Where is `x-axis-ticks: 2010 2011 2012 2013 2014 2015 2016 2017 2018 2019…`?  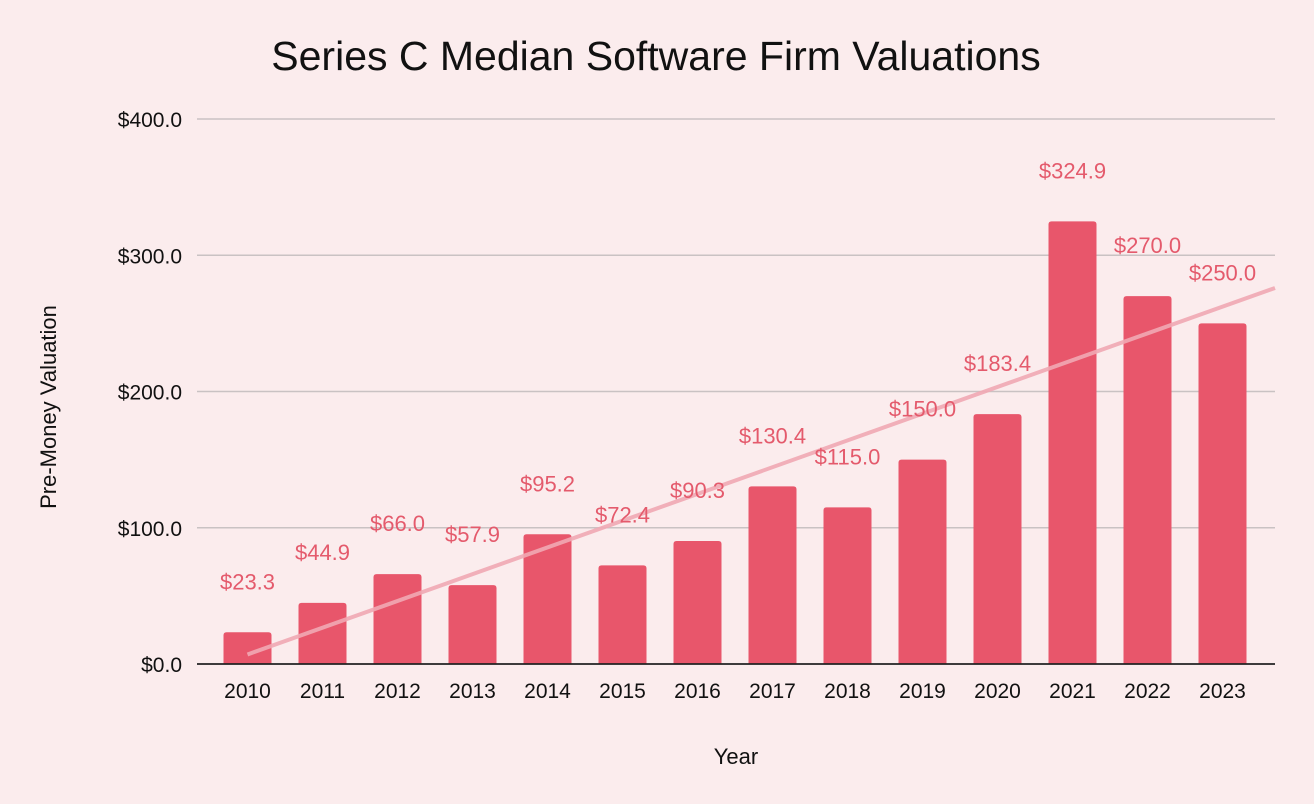
x-axis-ticks: 2010 2011 2012 2013 2014 2015 2016 2017 2018 2019… is located at coordinates (735, 691).